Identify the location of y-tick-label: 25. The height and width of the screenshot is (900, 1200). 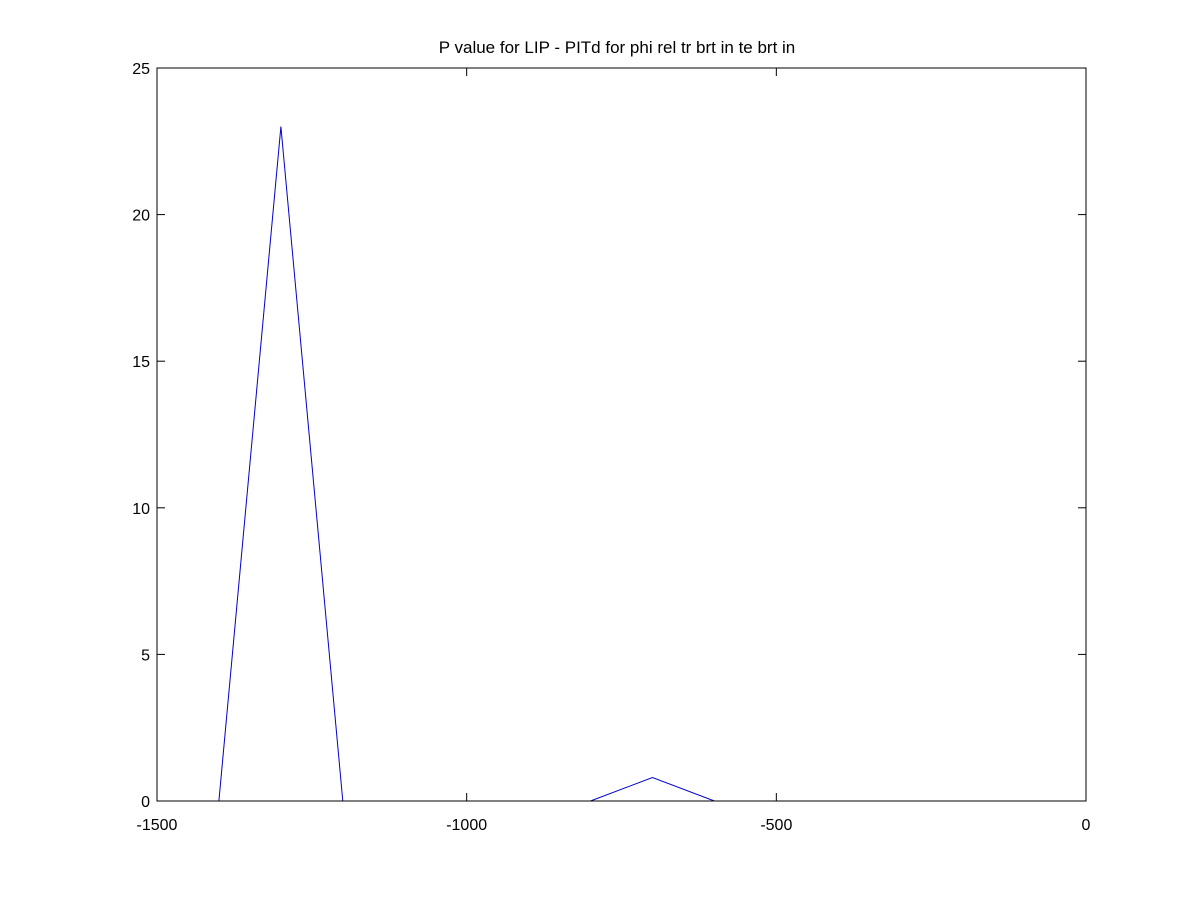
(141, 69).